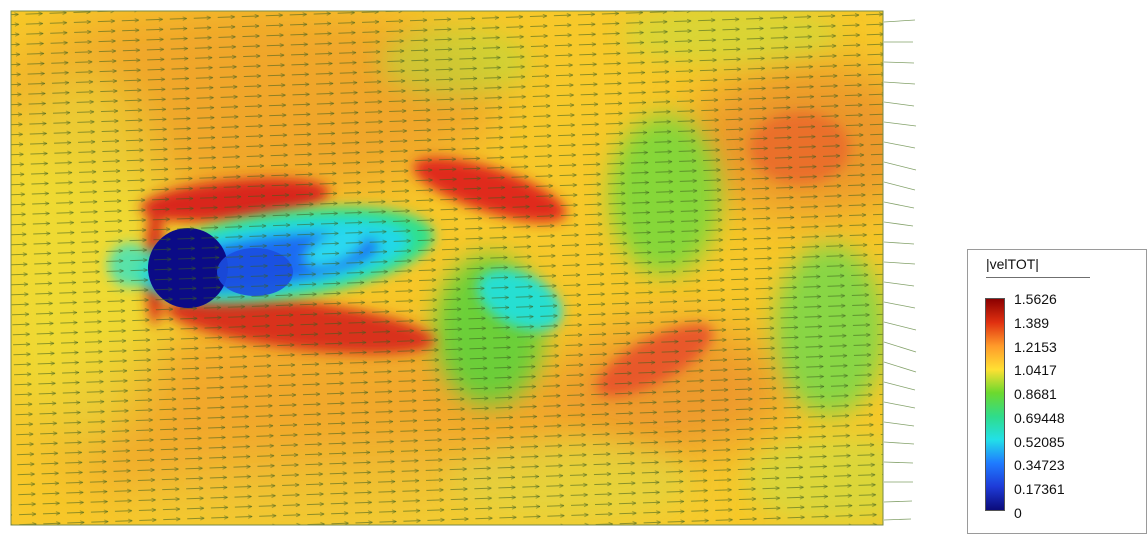 This screenshot has width=1148, height=535. What do you see at coordinates (1018, 512) in the screenshot?
I see `colorbar-tick-label: 0` at bounding box center [1018, 512].